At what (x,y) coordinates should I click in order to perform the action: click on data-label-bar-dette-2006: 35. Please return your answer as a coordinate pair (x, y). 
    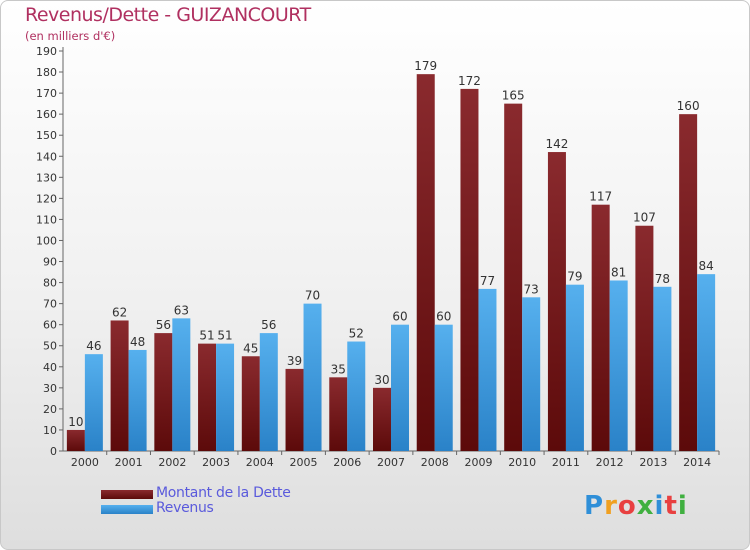
    Looking at the image, I should click on (338, 369).